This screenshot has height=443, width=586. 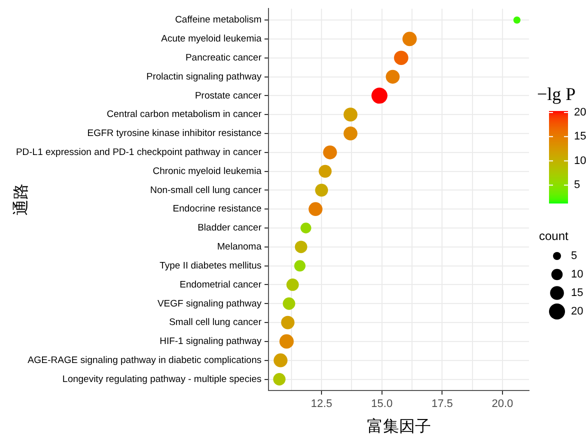 What do you see at coordinates (20, 200) in the screenshot?
I see `y-axis-title: 通路` at bounding box center [20, 200].